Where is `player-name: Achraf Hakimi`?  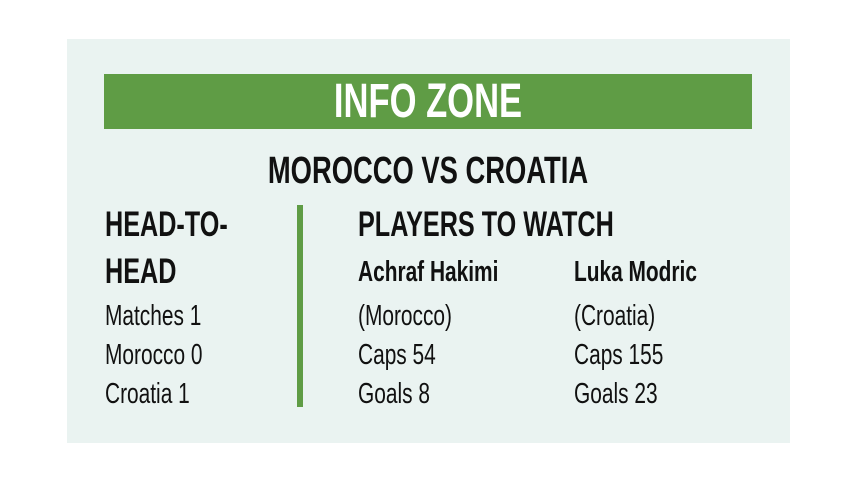
player-name: Achraf Hakimi is located at coordinates (428, 272).